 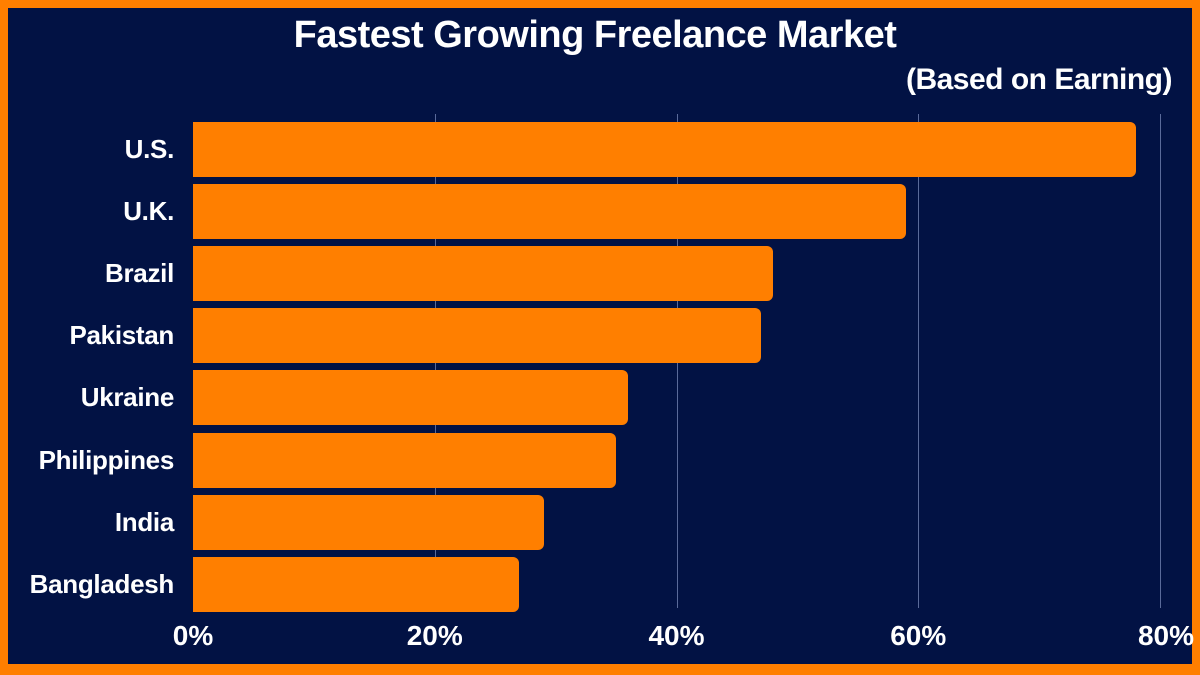 What do you see at coordinates (434, 635) in the screenshot?
I see `x-tick-label: 20%` at bounding box center [434, 635].